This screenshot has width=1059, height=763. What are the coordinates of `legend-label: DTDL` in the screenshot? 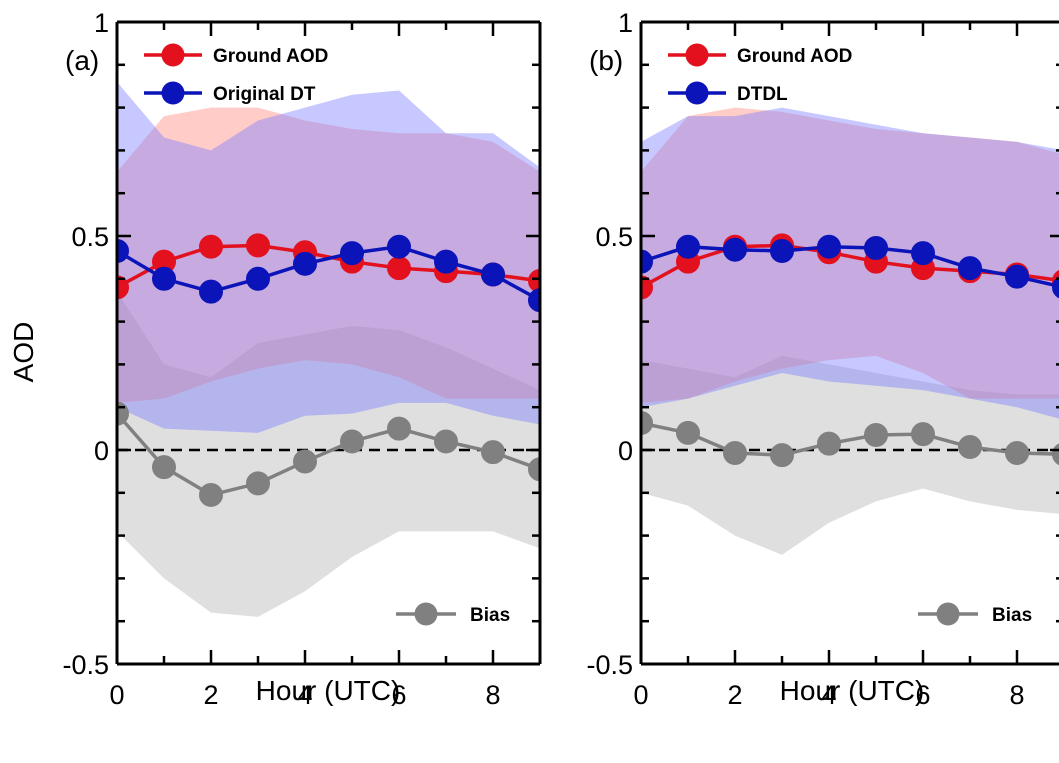 It's located at (762, 94).